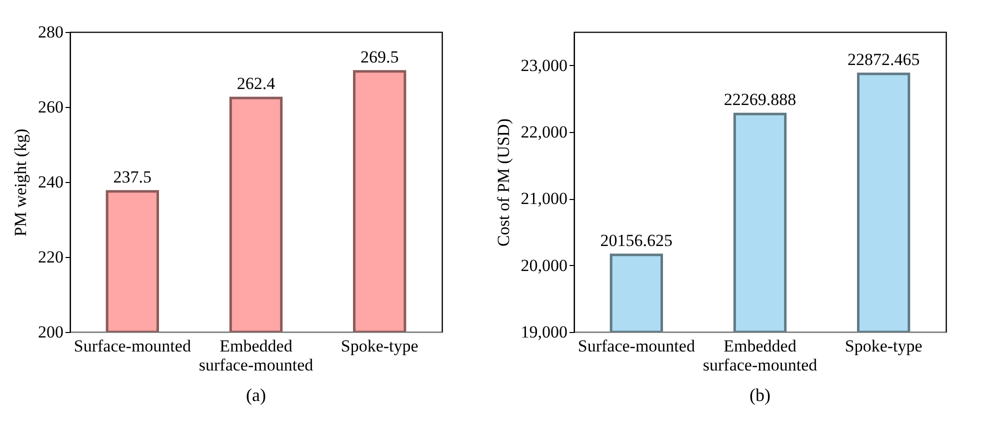 Image resolution: width=992 pixels, height=433 pixels. Describe the element at coordinates (256, 395) in the screenshot. I see `text: (a)` at that location.